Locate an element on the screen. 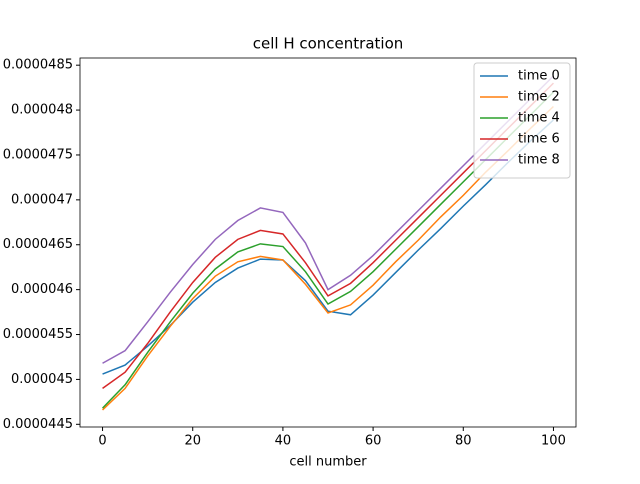 This screenshot has width=640, height=484. legend-label: time 0 is located at coordinates (539, 76).